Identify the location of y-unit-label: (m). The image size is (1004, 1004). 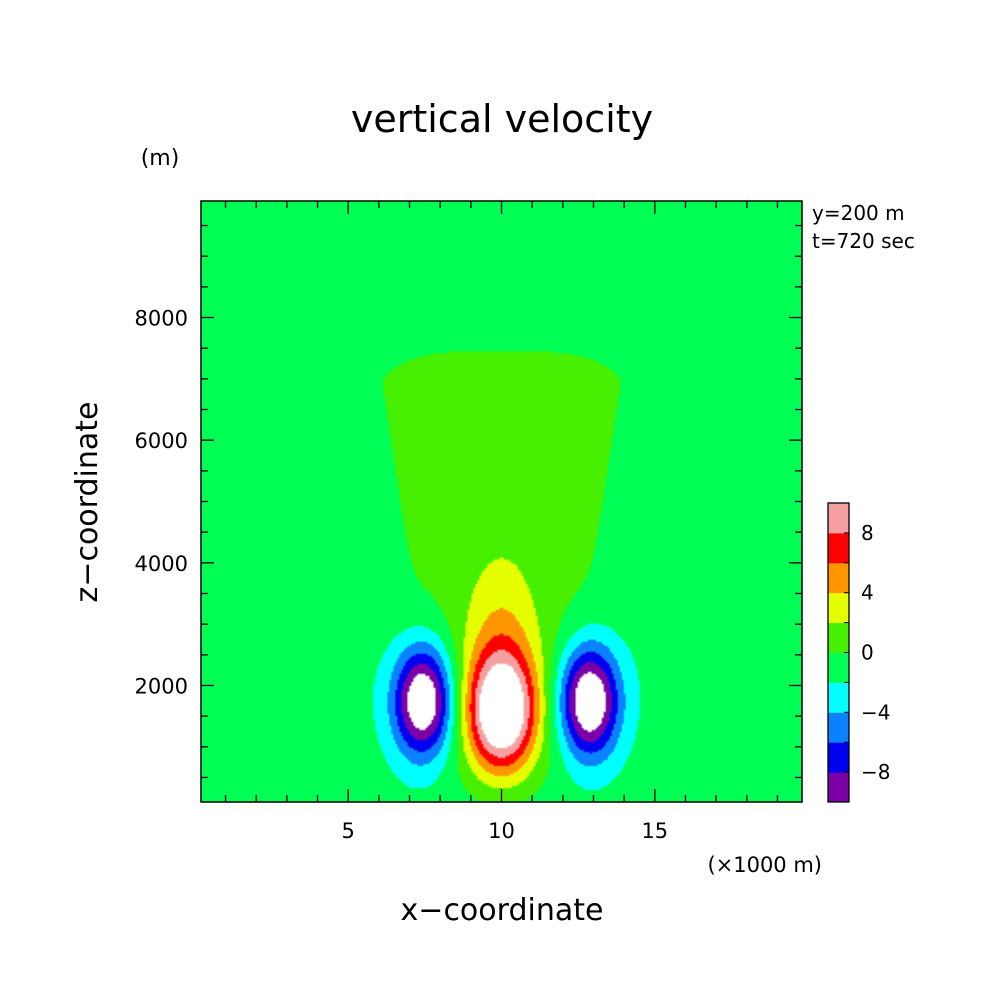
(160, 158).